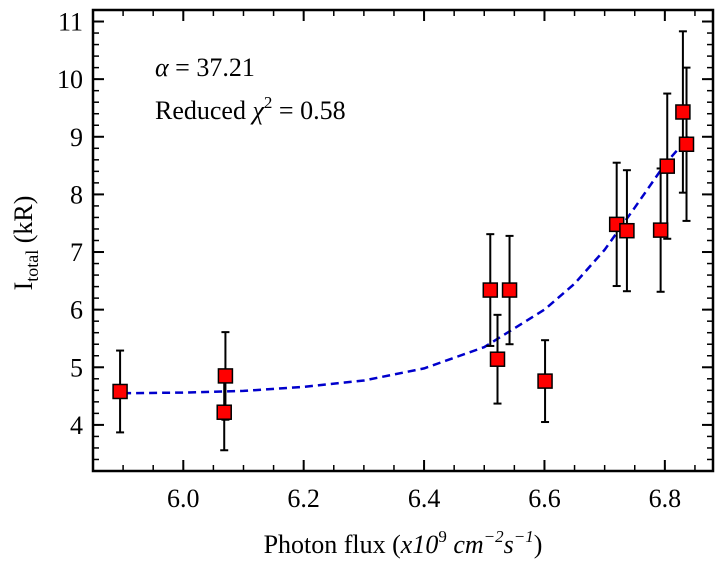 The width and height of the screenshot is (723, 568). What do you see at coordinates (303, 498) in the screenshot?
I see `x-tick-label: 6.2` at bounding box center [303, 498].